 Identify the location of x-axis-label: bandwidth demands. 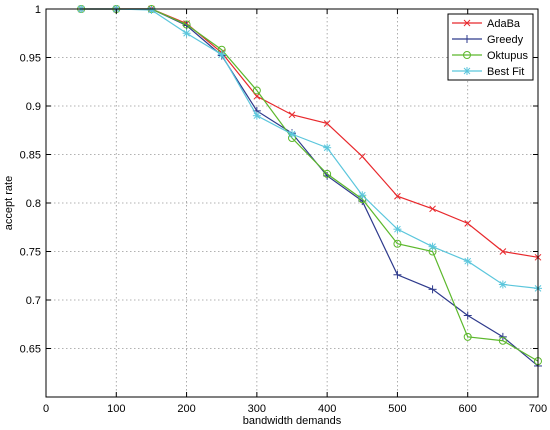
(292, 421).